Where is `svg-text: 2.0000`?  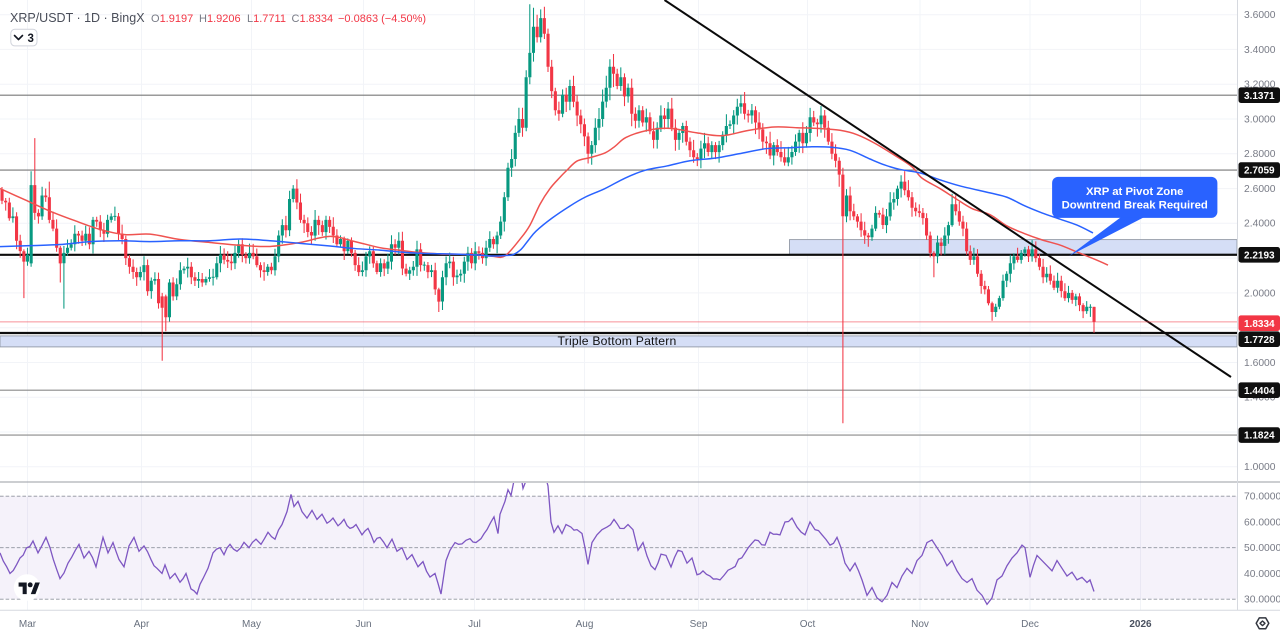
svg-text: 2.0000 is located at coordinates (1260, 293).